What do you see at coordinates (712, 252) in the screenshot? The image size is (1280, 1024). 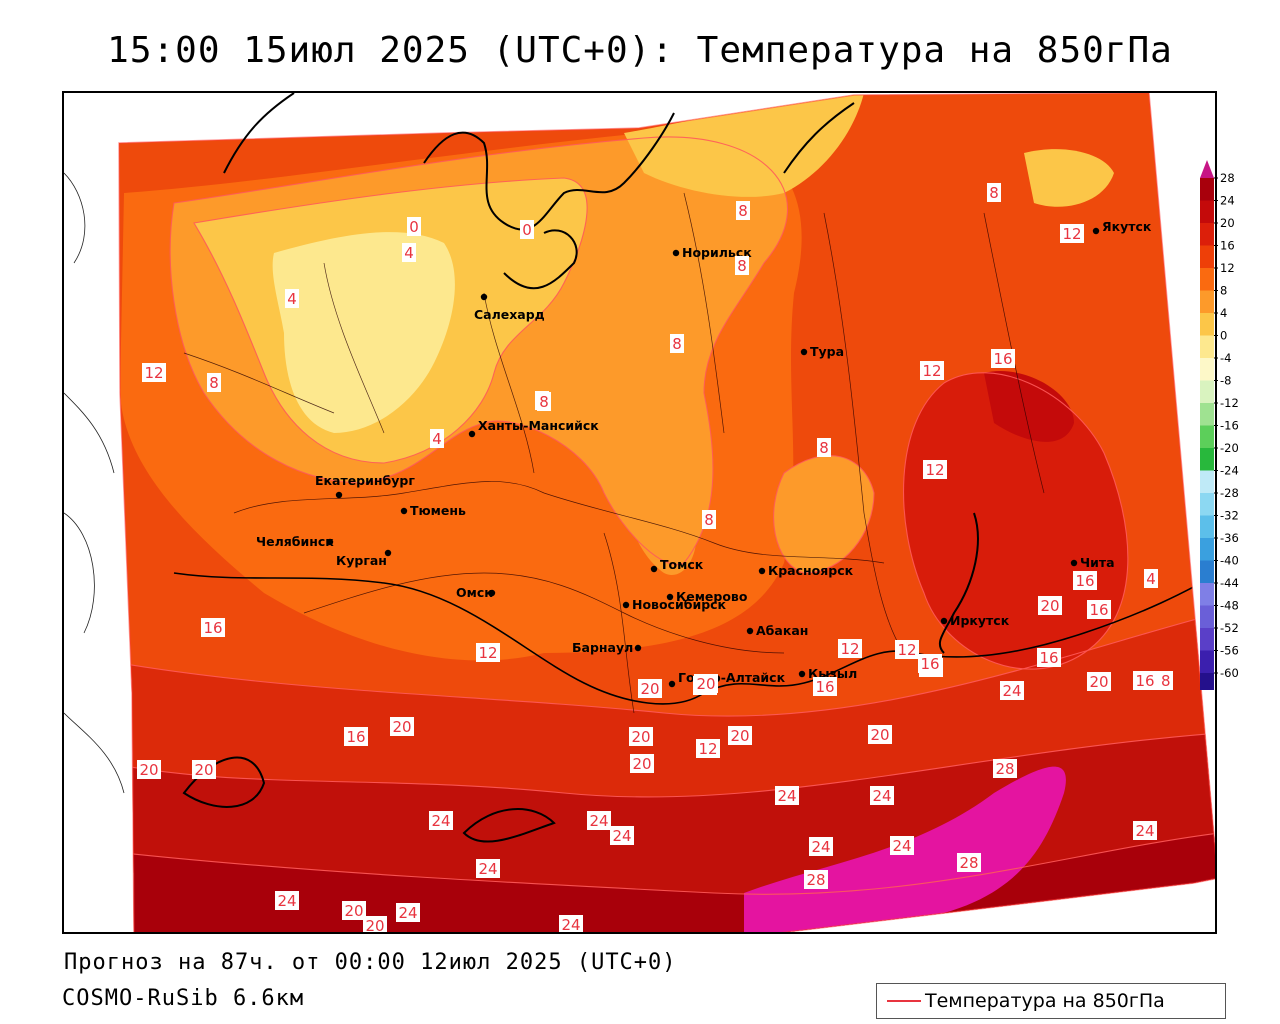 I see `city-marker: Норильск` at bounding box center [712, 252].